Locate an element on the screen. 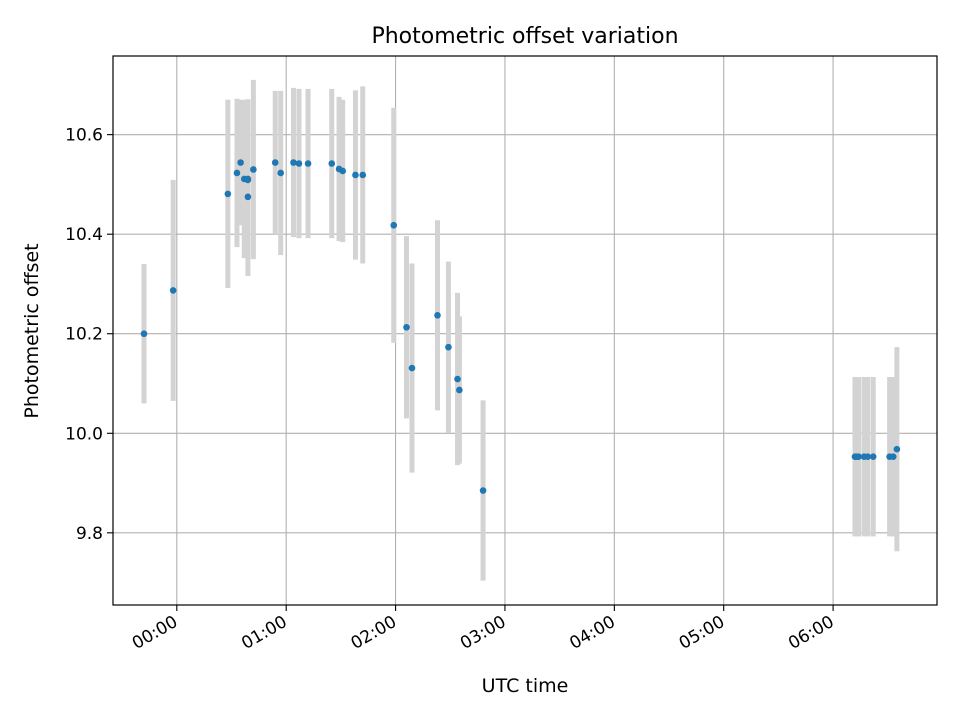 The height and width of the screenshot is (724, 960). y-tick-label: 9.8 is located at coordinates (89, 534).